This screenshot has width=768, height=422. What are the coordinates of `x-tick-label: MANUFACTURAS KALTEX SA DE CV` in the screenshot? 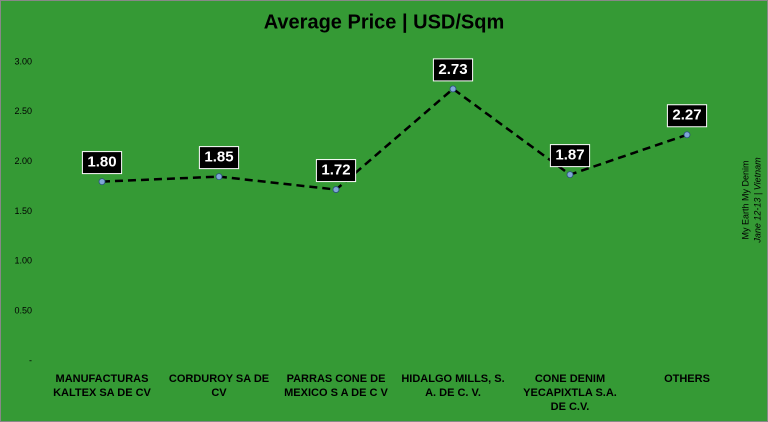 It's located at (102, 386).